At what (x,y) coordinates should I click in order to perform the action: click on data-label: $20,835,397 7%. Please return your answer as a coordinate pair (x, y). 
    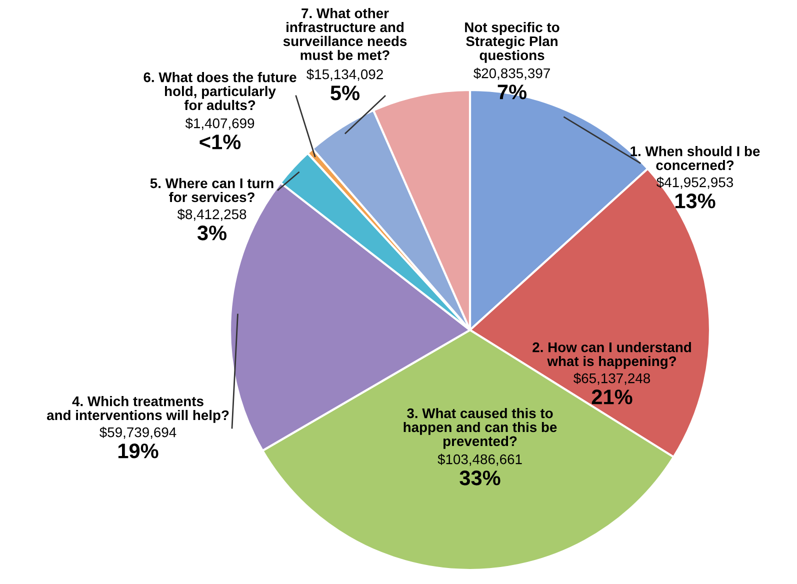
    Looking at the image, I should click on (512, 84).